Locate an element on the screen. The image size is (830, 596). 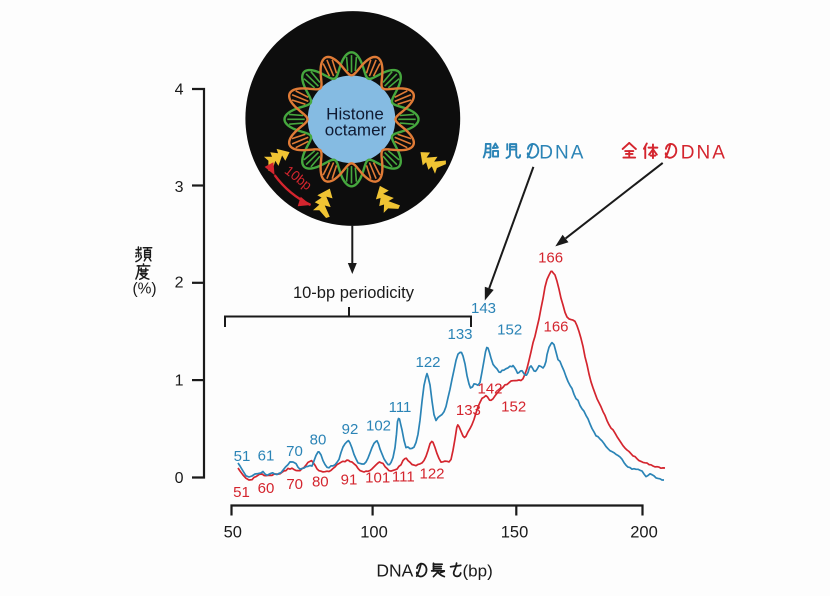
svg-text: 91 is located at coordinates (349, 480).